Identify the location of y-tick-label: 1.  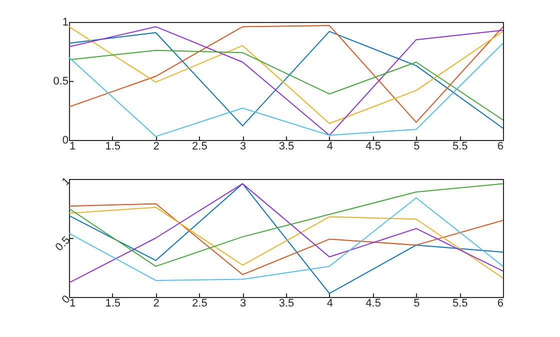
(65, 22).